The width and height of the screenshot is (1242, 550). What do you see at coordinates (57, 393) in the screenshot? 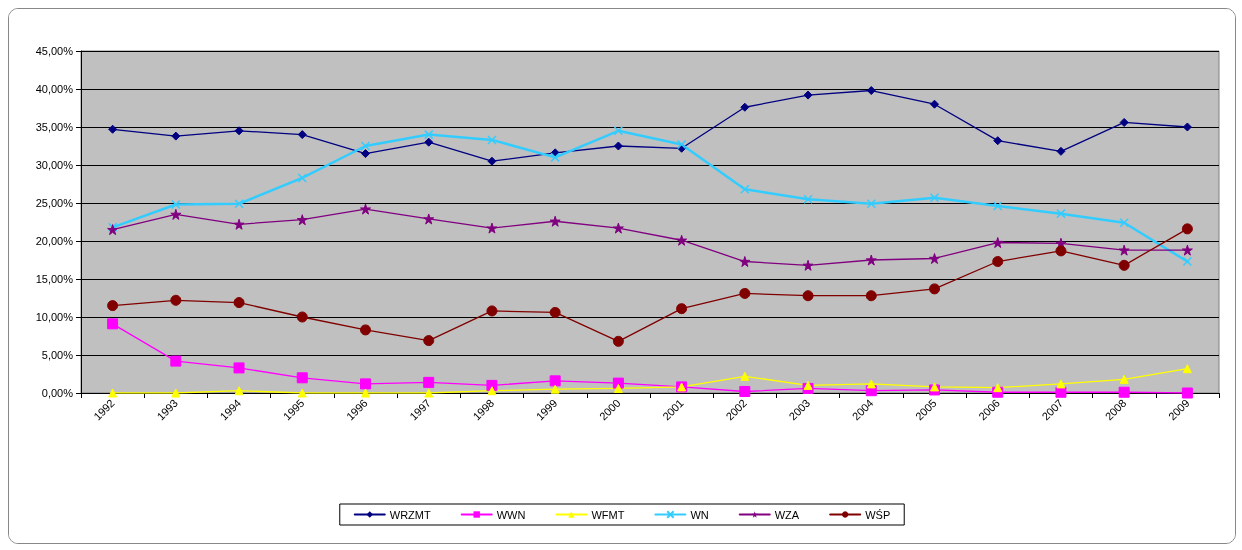
I see `y-tick-label: 0,00%` at bounding box center [57, 393].